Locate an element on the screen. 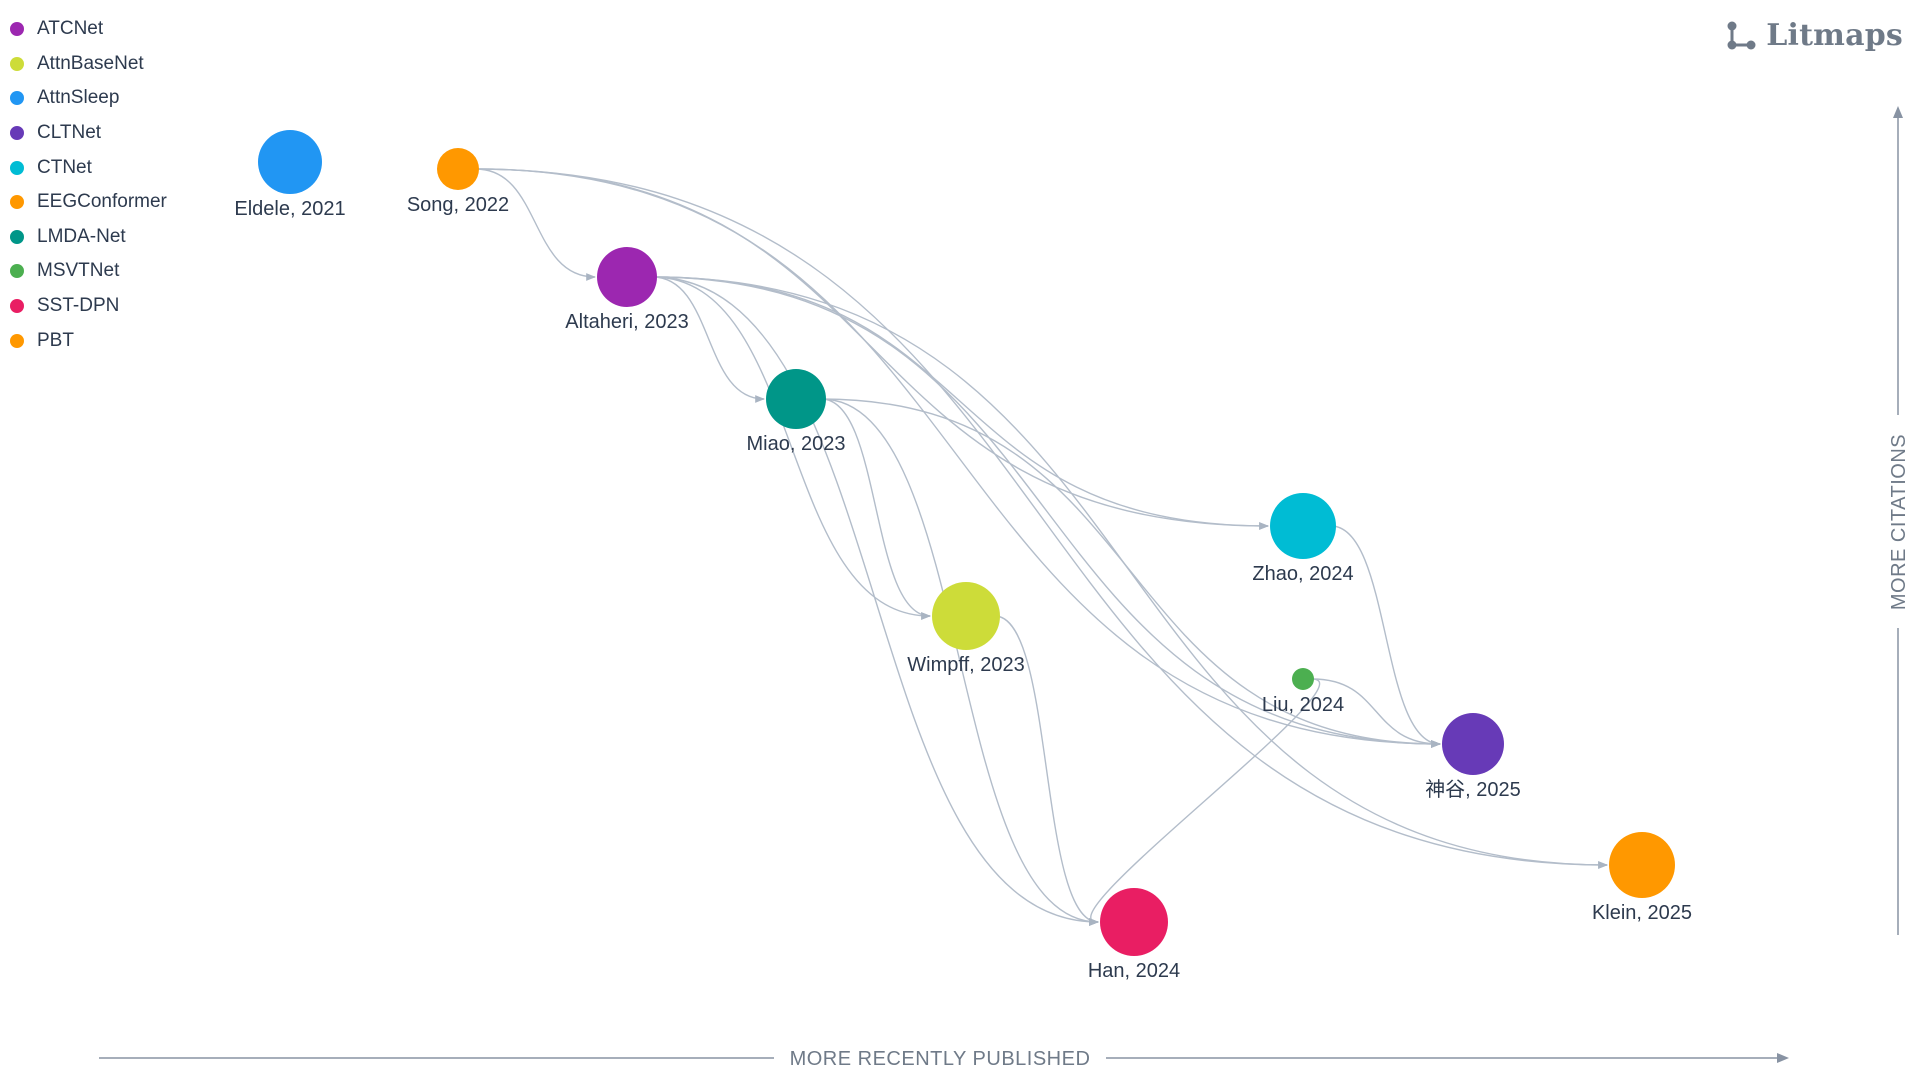 This screenshot has height=1080, width=1920. legend-item: SST-DPN is located at coordinates (88, 306).